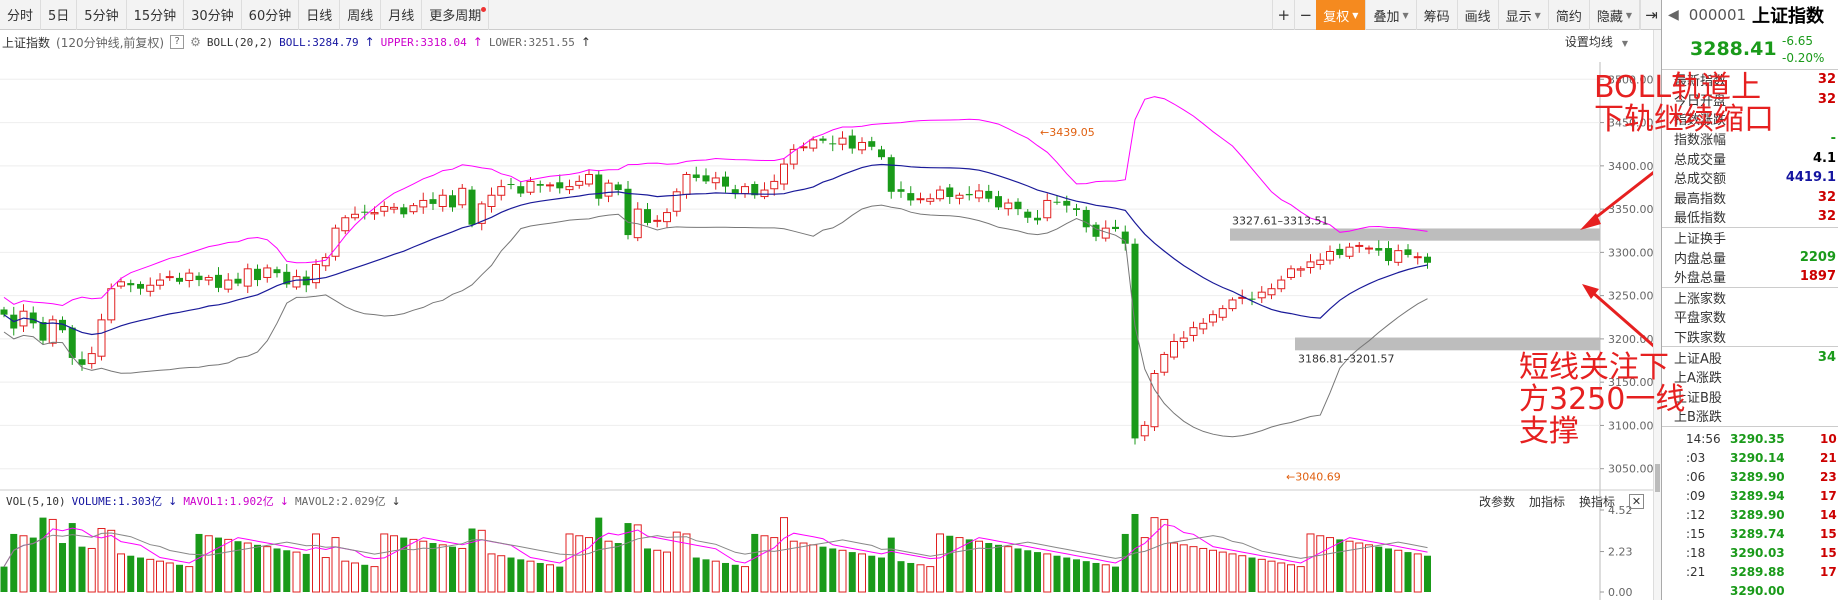 The height and width of the screenshot is (601, 1838). Describe the element at coordinates (1305, 15) in the screenshot. I see `zoom-out-icon: −` at that location.